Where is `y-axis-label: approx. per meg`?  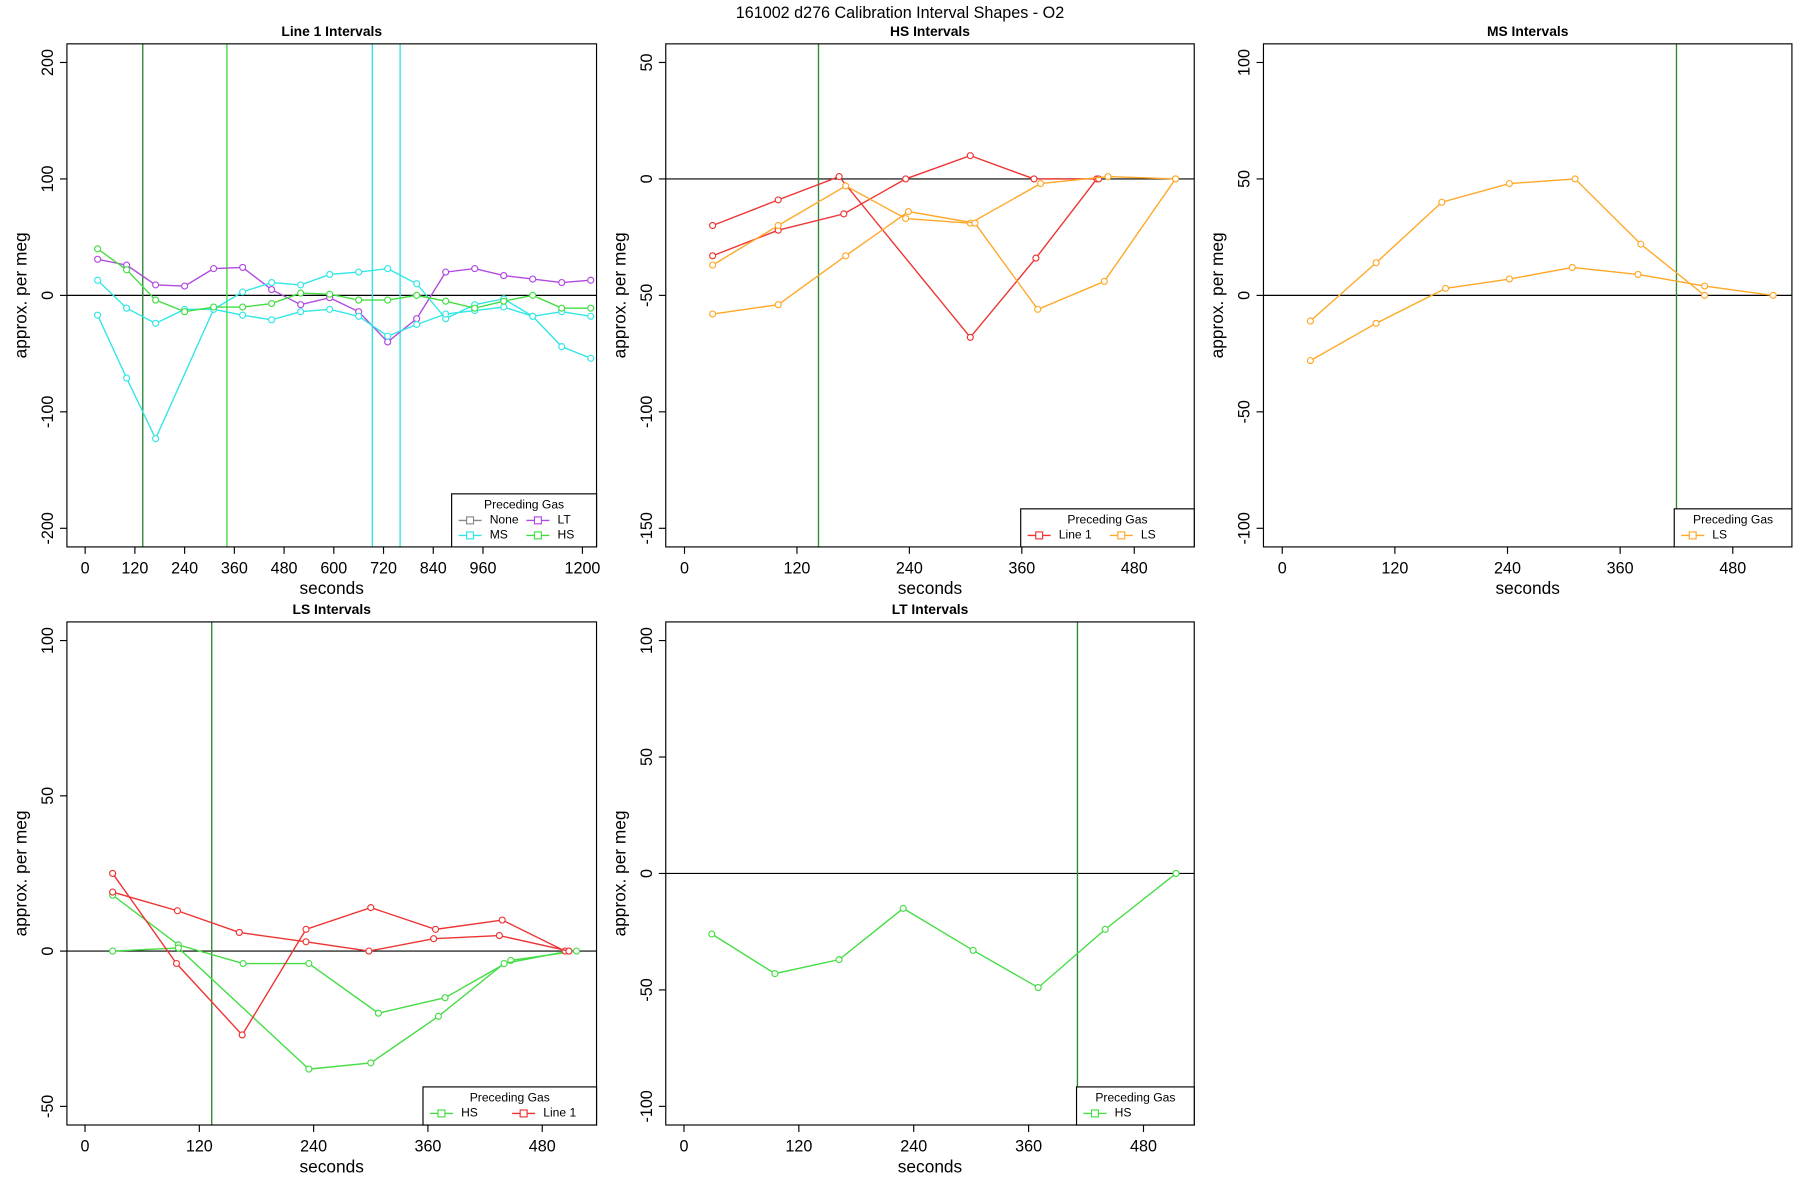
y-axis-label: approx. per meg is located at coordinates (619, 873).